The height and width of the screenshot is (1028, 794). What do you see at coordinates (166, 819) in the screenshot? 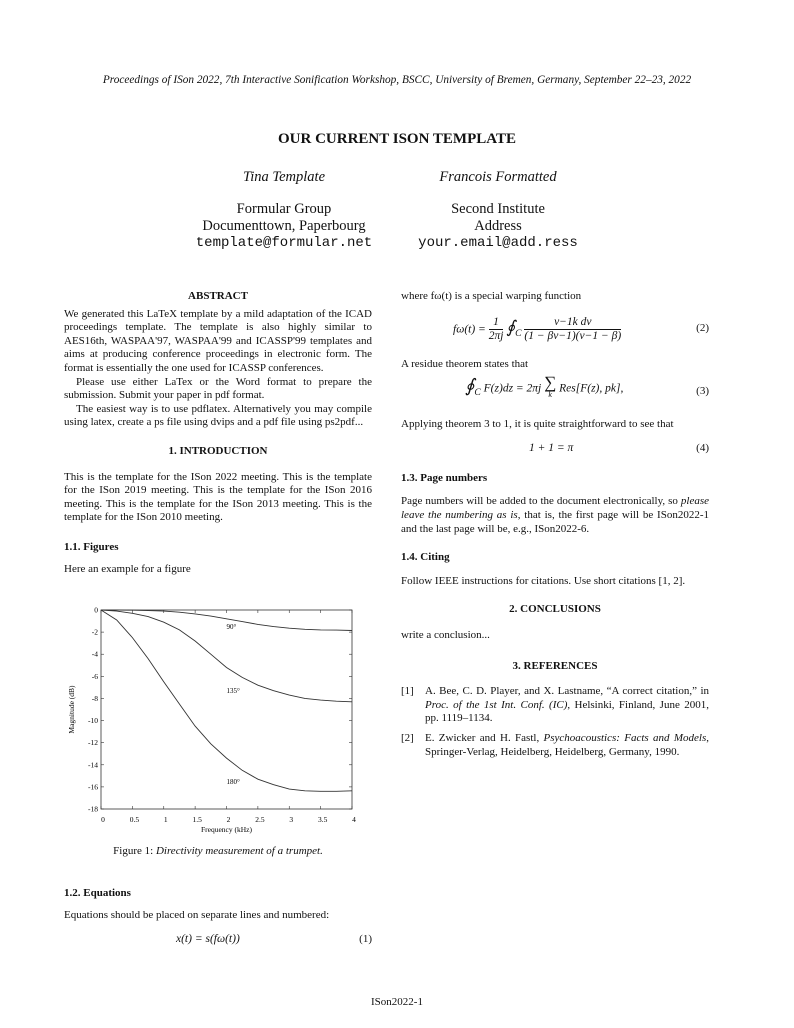
I see `x-tick-label: 1` at bounding box center [166, 819].